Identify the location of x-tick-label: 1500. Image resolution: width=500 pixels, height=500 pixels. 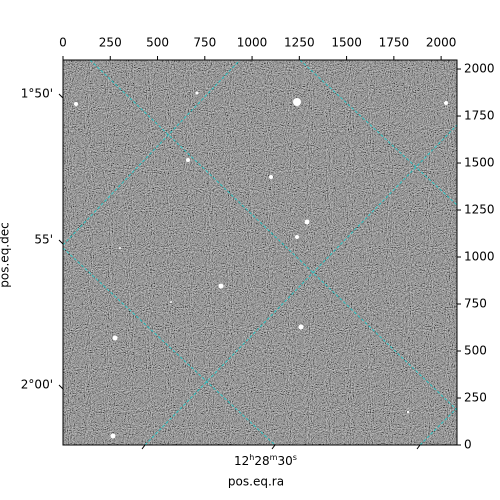
(346, 43).